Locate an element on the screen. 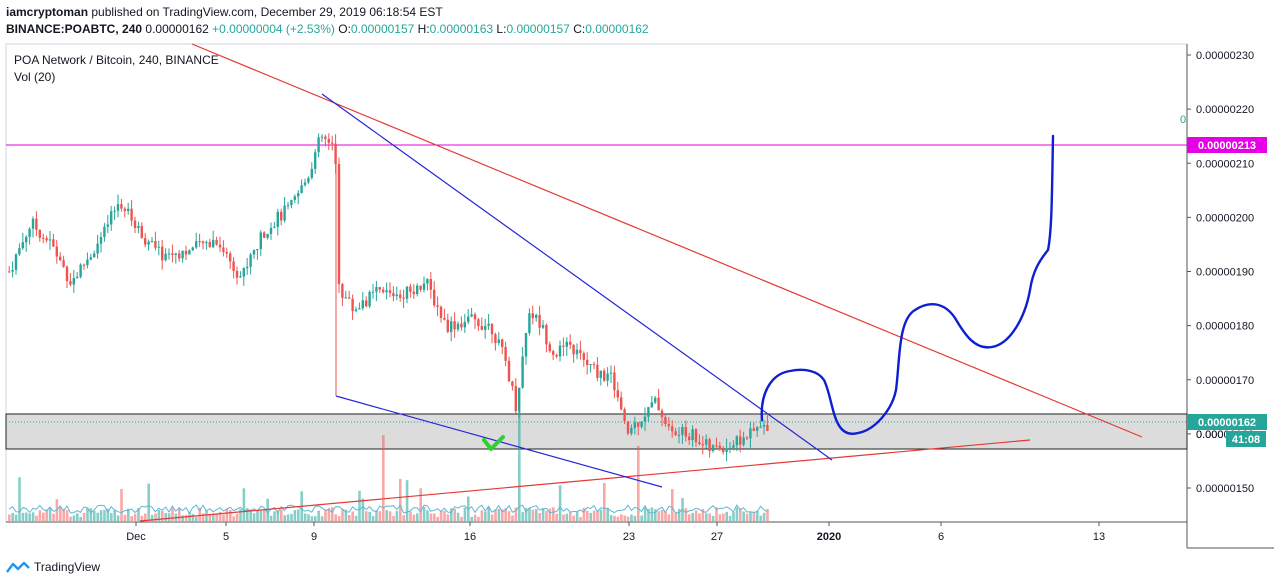 The height and width of the screenshot is (586, 1274). time-tick-label: 9 is located at coordinates (314, 537).